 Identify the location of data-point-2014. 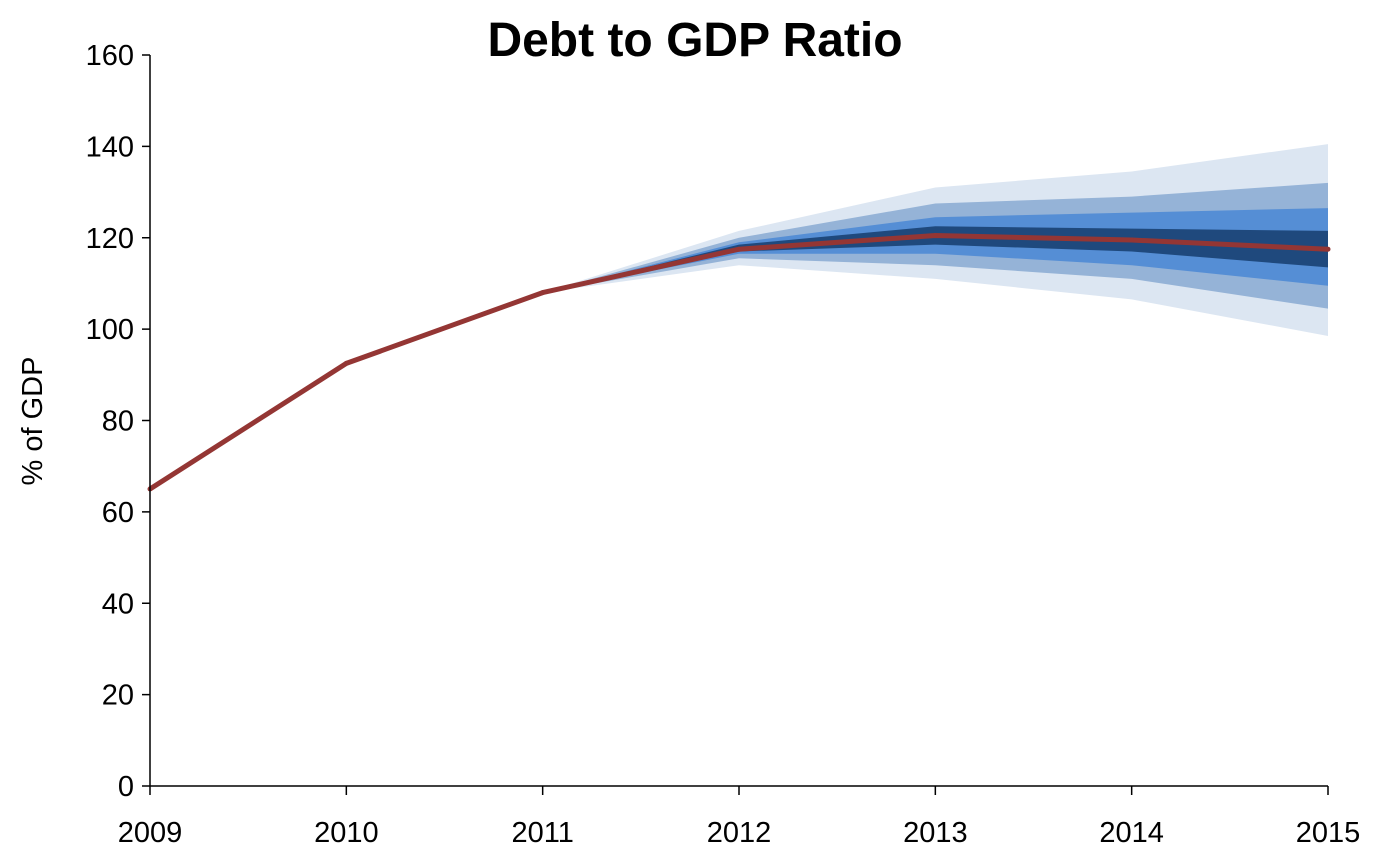
(1132, 240).